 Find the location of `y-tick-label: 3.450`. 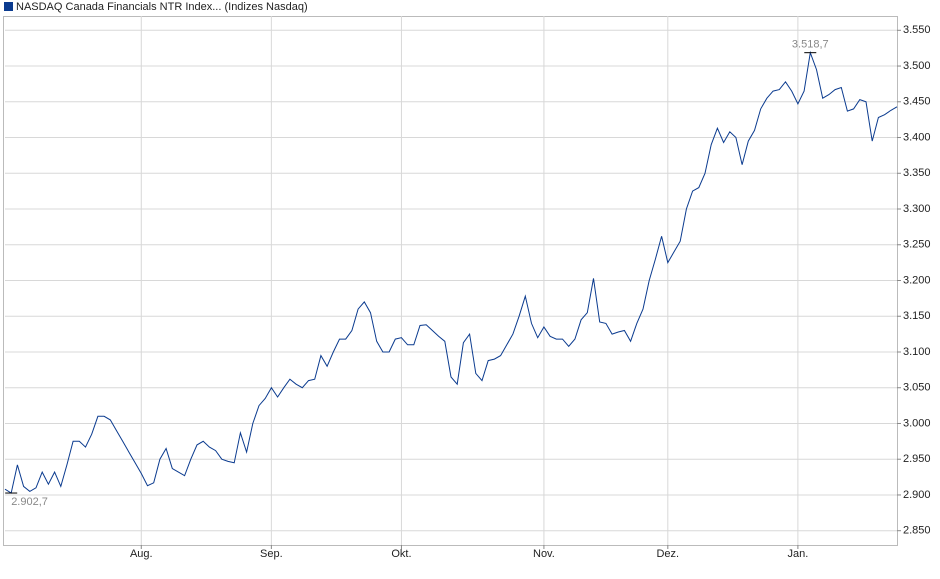

y-tick-label: 3.450 is located at coordinates (917, 102).